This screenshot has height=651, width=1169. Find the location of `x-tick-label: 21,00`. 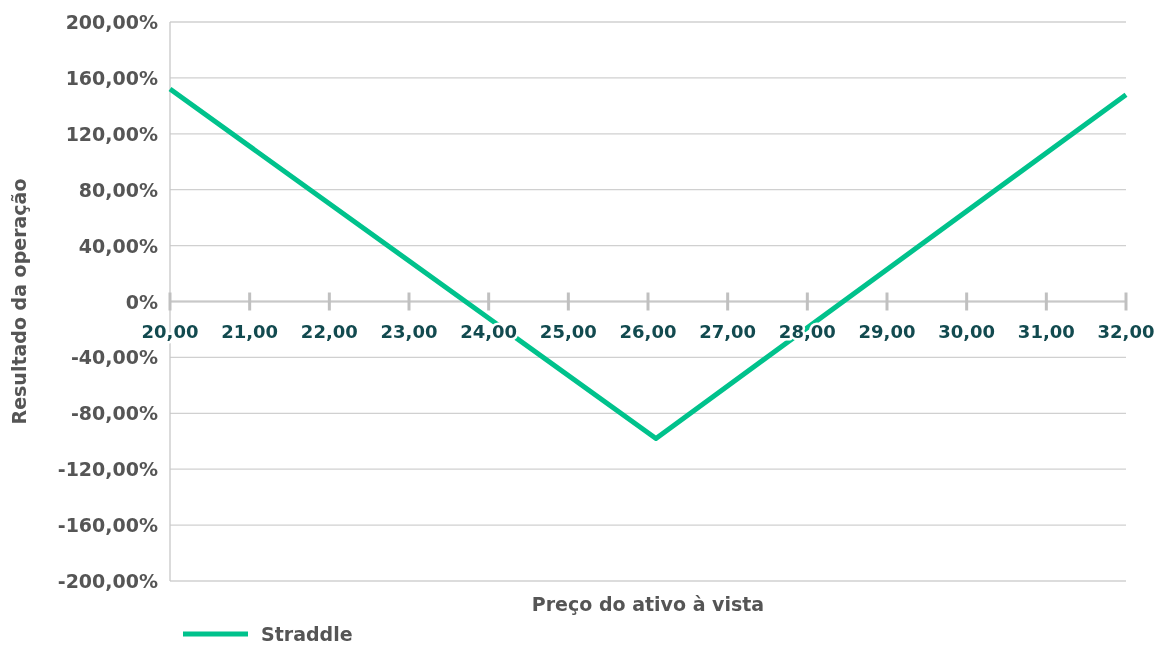

x-tick-label: 21,00 is located at coordinates (250, 331).